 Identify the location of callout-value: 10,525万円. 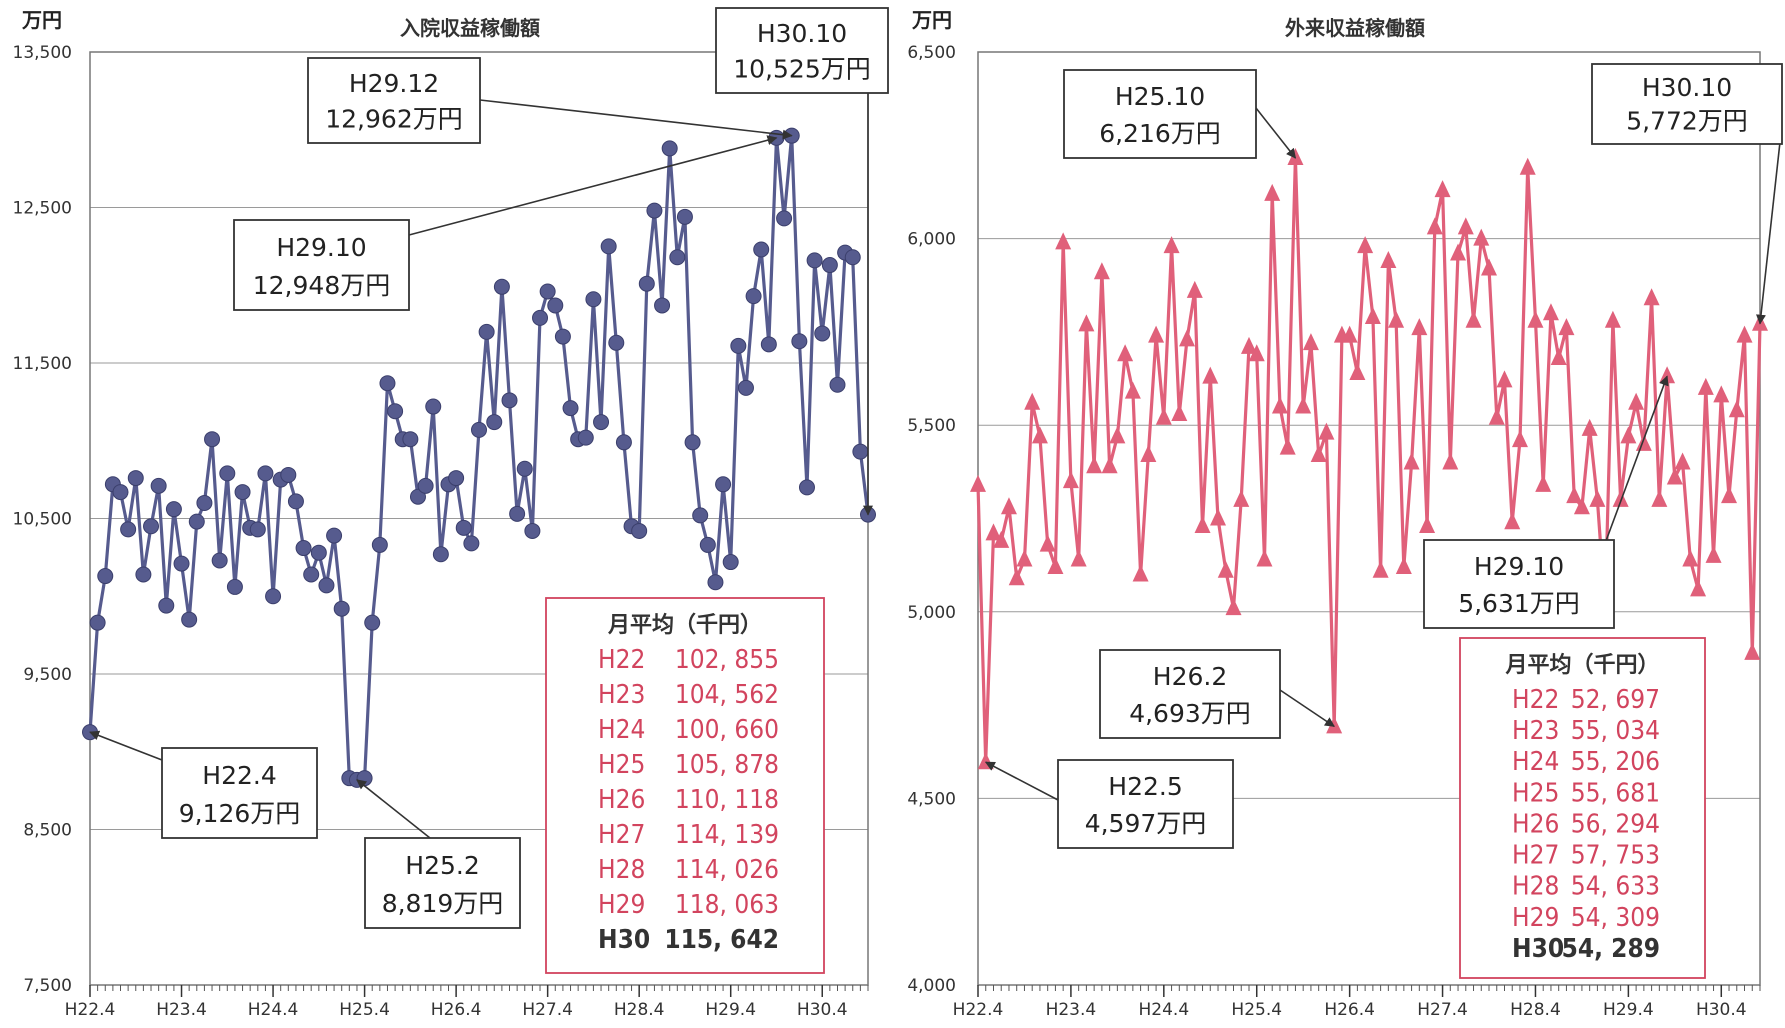
(801, 69).